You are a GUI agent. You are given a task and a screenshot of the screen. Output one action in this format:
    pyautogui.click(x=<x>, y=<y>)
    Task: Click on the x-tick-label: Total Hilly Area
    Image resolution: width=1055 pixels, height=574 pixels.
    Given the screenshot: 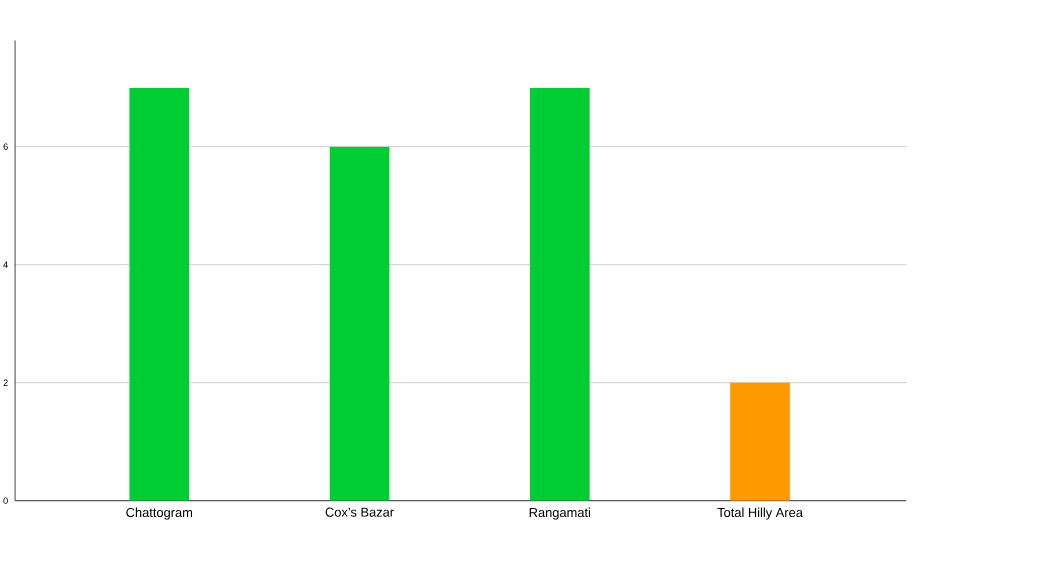 What is the action you would take?
    pyautogui.click(x=760, y=513)
    